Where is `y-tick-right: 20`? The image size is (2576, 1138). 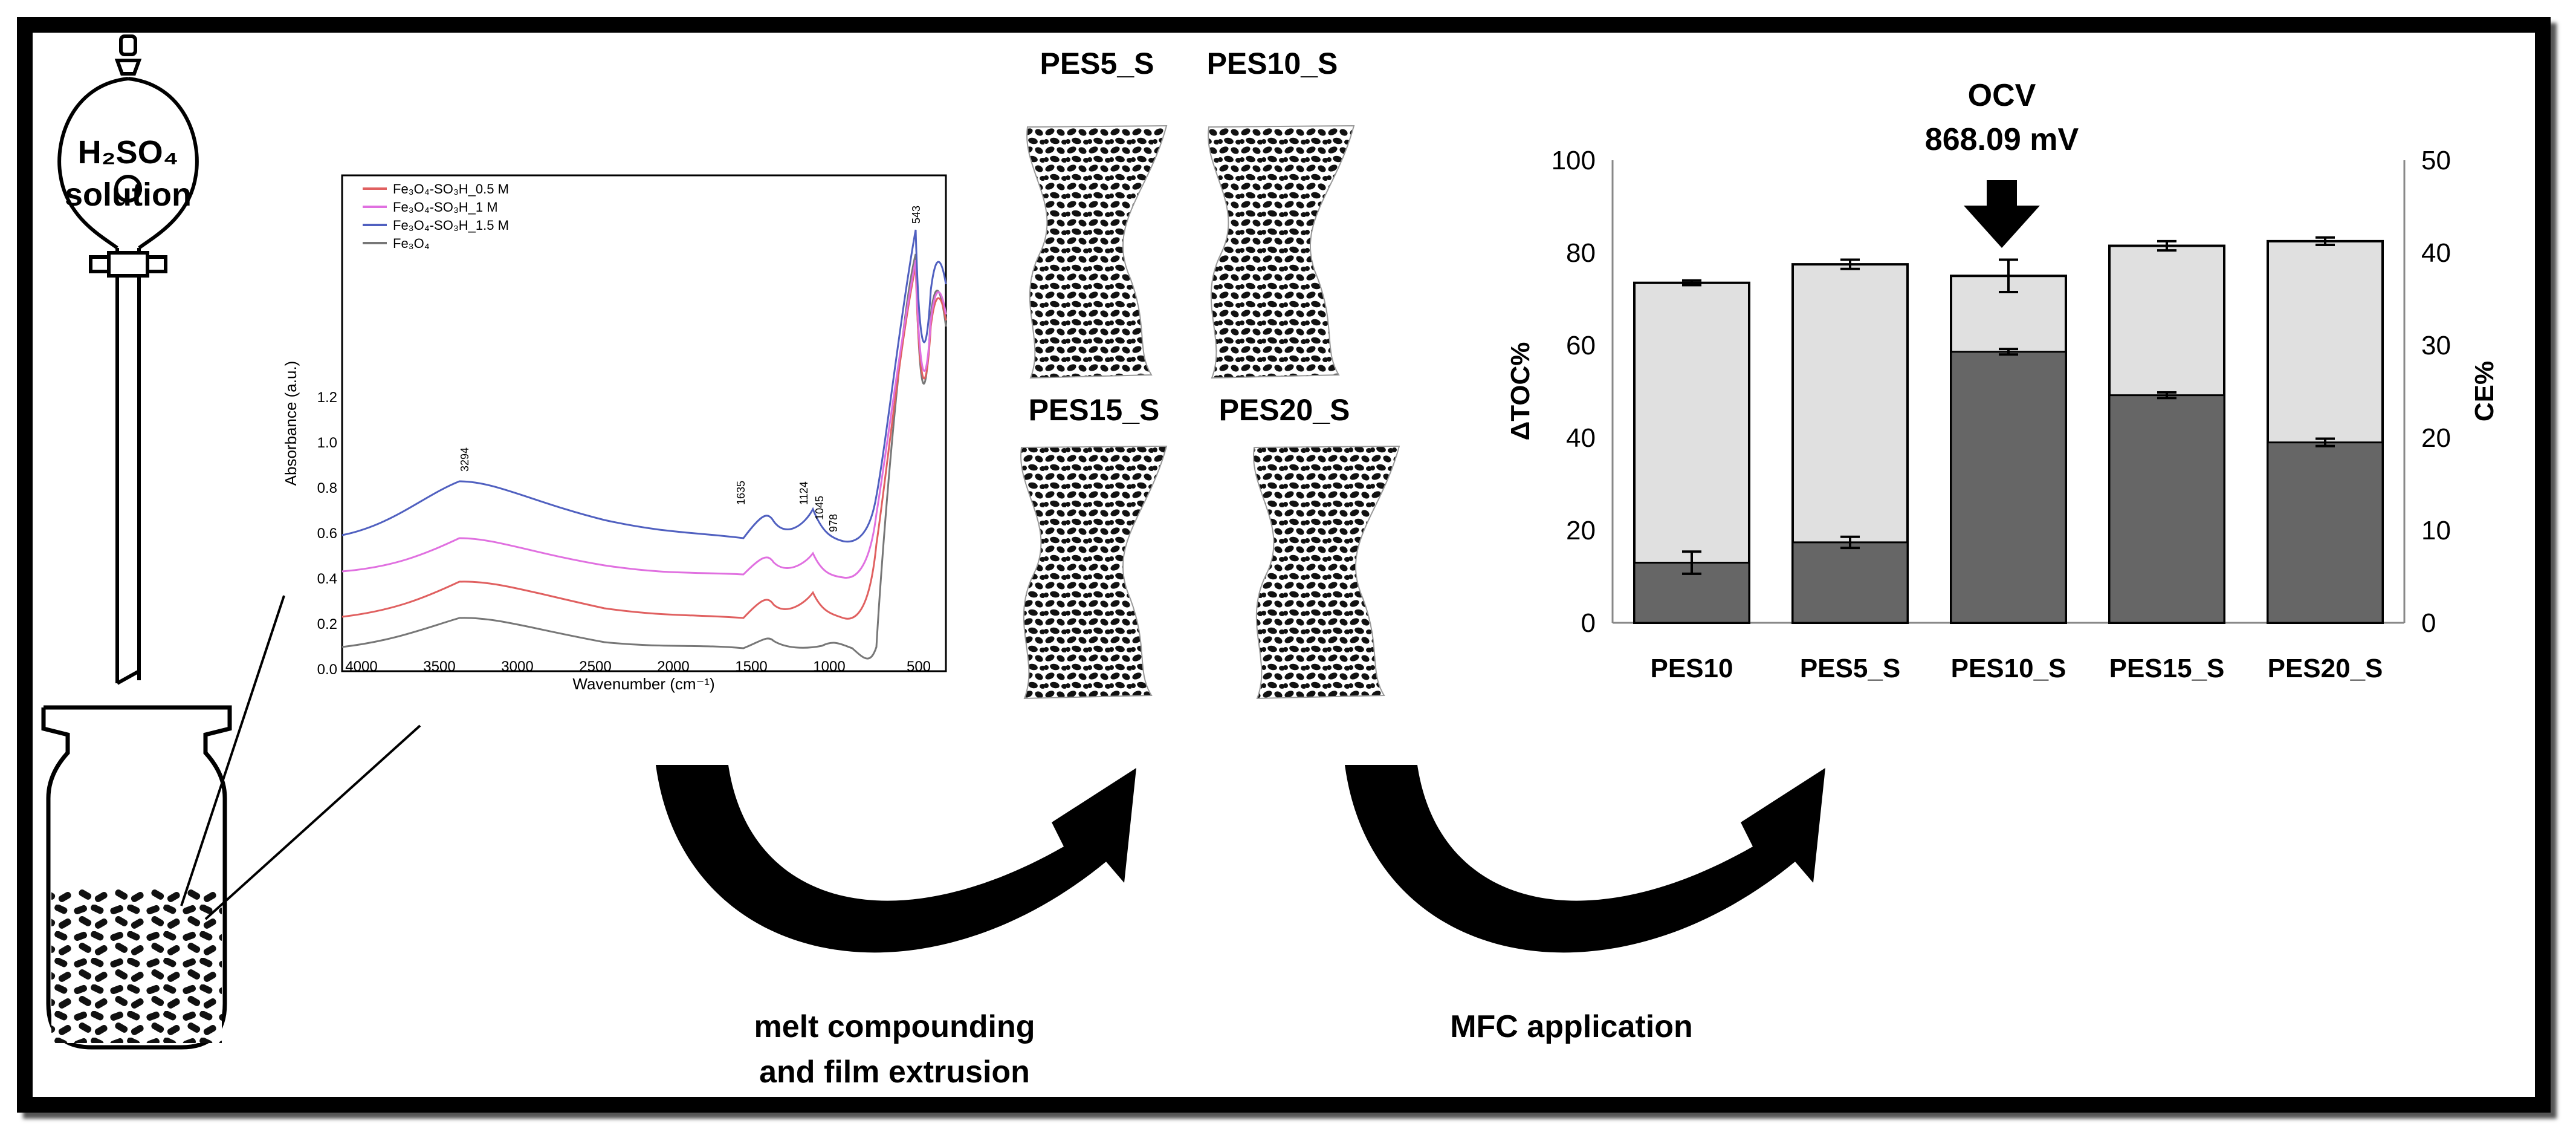
y-tick-right: 20 is located at coordinates (2436, 438).